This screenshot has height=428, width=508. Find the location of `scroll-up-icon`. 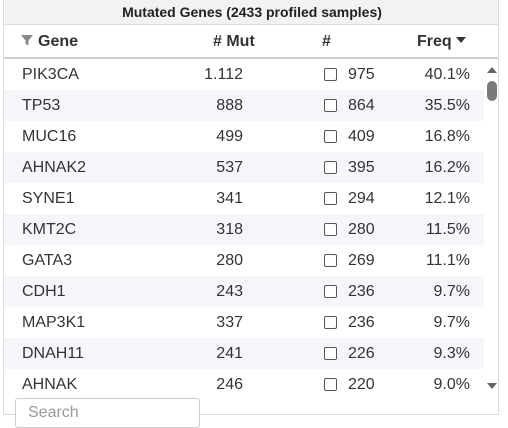

scroll-up-icon is located at coordinates (492, 69).